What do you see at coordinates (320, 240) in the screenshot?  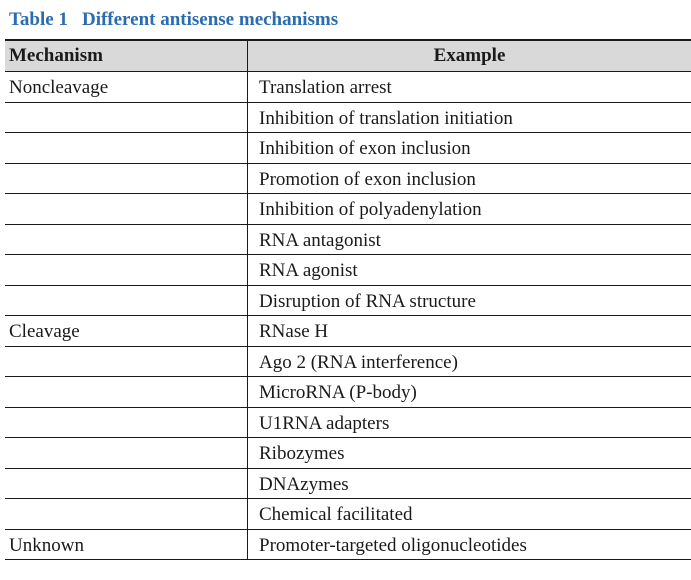 I see `example-cell: RNA antagonist` at bounding box center [320, 240].